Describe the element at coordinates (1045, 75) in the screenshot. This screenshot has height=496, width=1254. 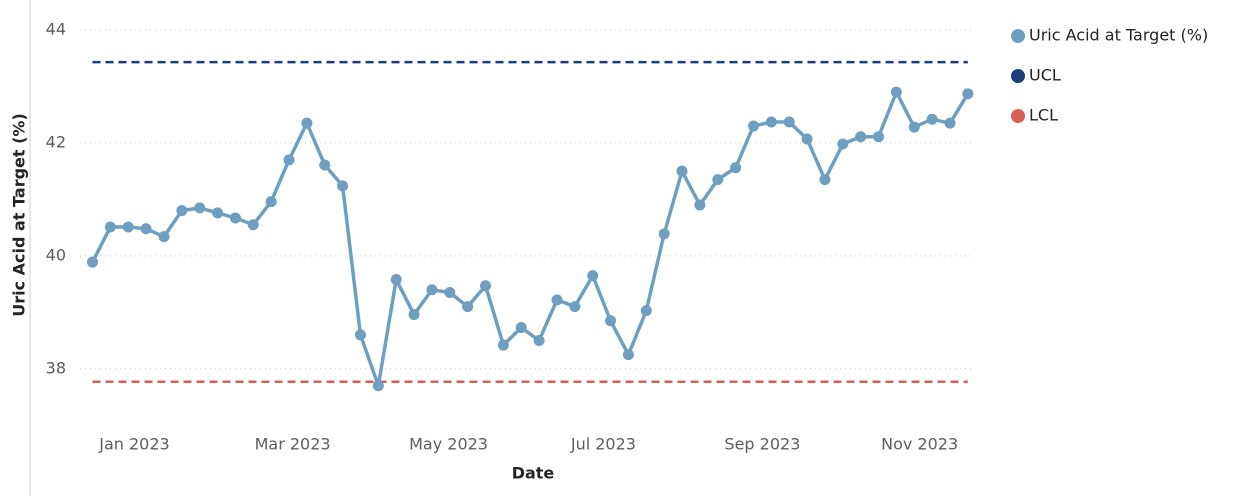
I see `legend-label: UCL` at that location.